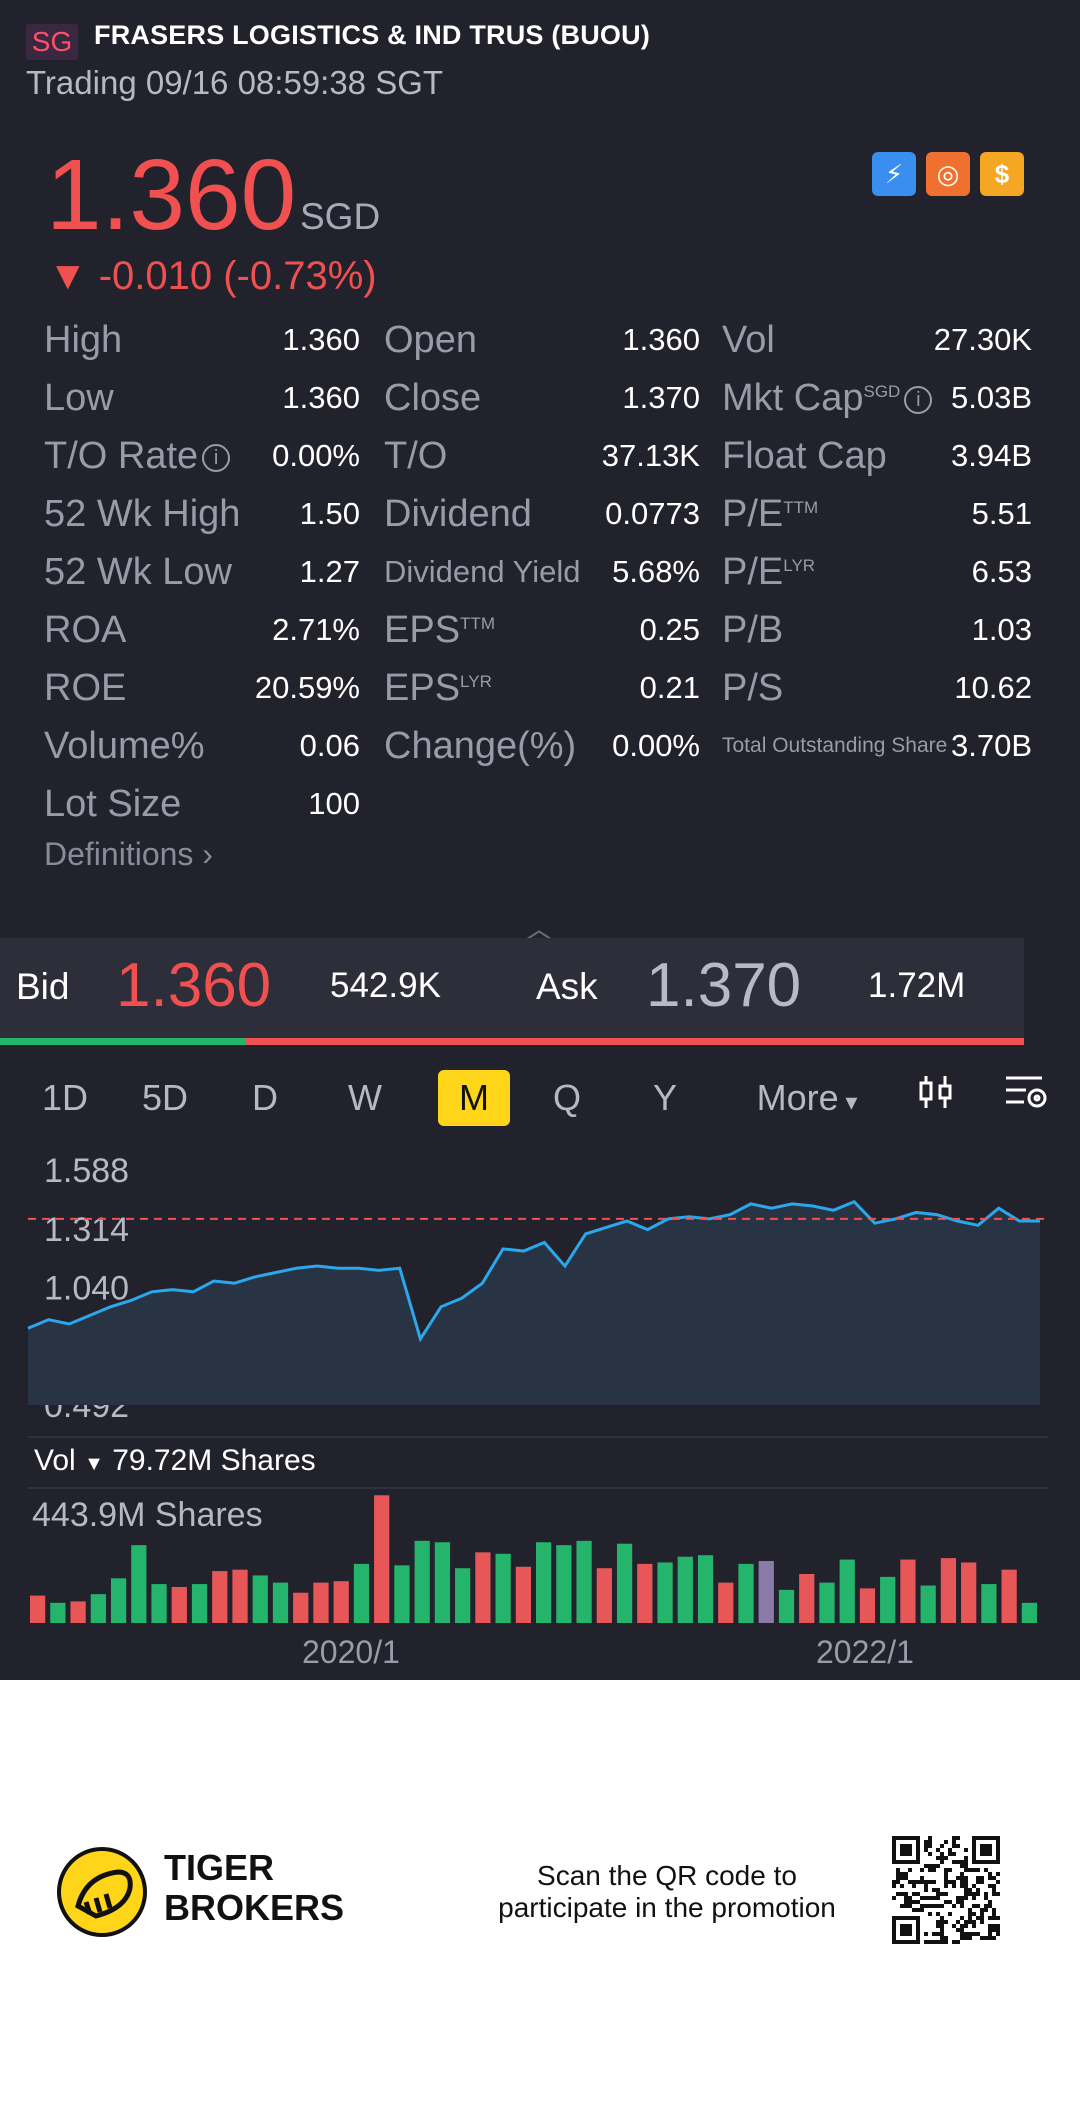  I want to click on options-icon: ◎, so click(948, 174).